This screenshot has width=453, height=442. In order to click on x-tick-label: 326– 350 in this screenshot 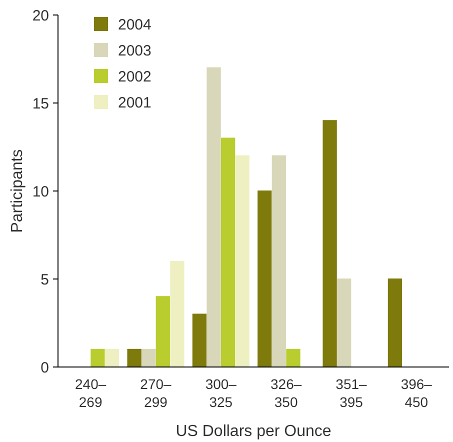, I will do `click(286, 393)`.